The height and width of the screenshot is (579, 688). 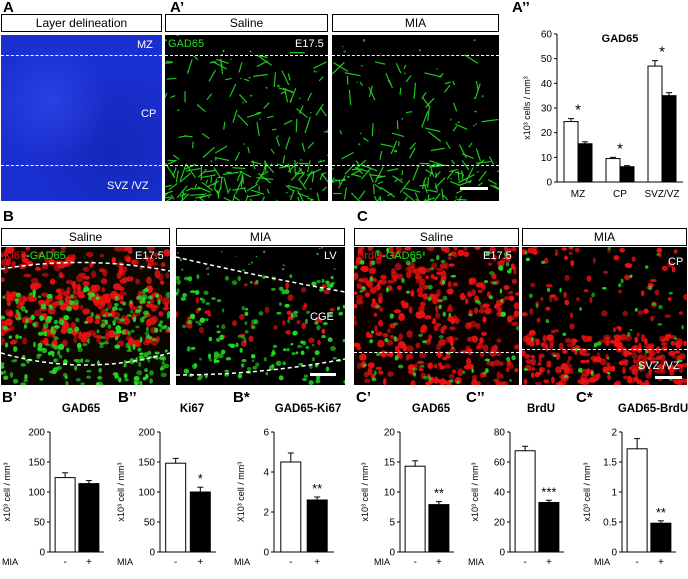 I want to click on y-tick-label: 50, so click(x=547, y=59).